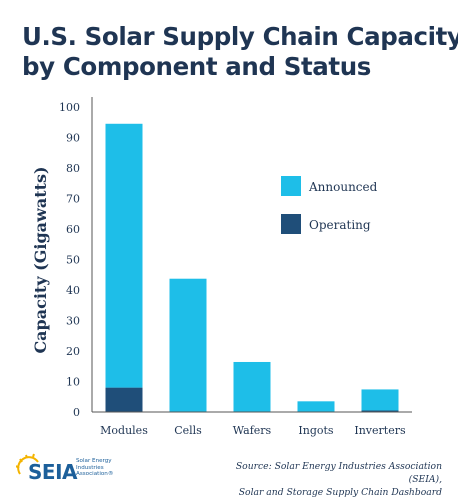 The width and height of the screenshot is (458, 500). Describe the element at coordinates (188, 345) in the screenshot. I see `bar-cells-announced` at that location.